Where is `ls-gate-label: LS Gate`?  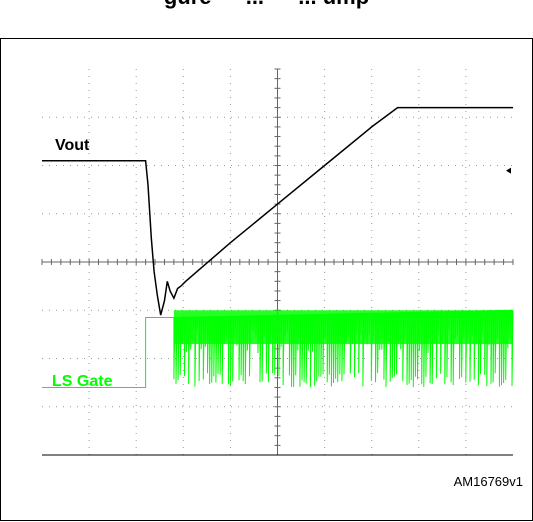
ls-gate-label: LS Gate is located at coordinates (82, 381).